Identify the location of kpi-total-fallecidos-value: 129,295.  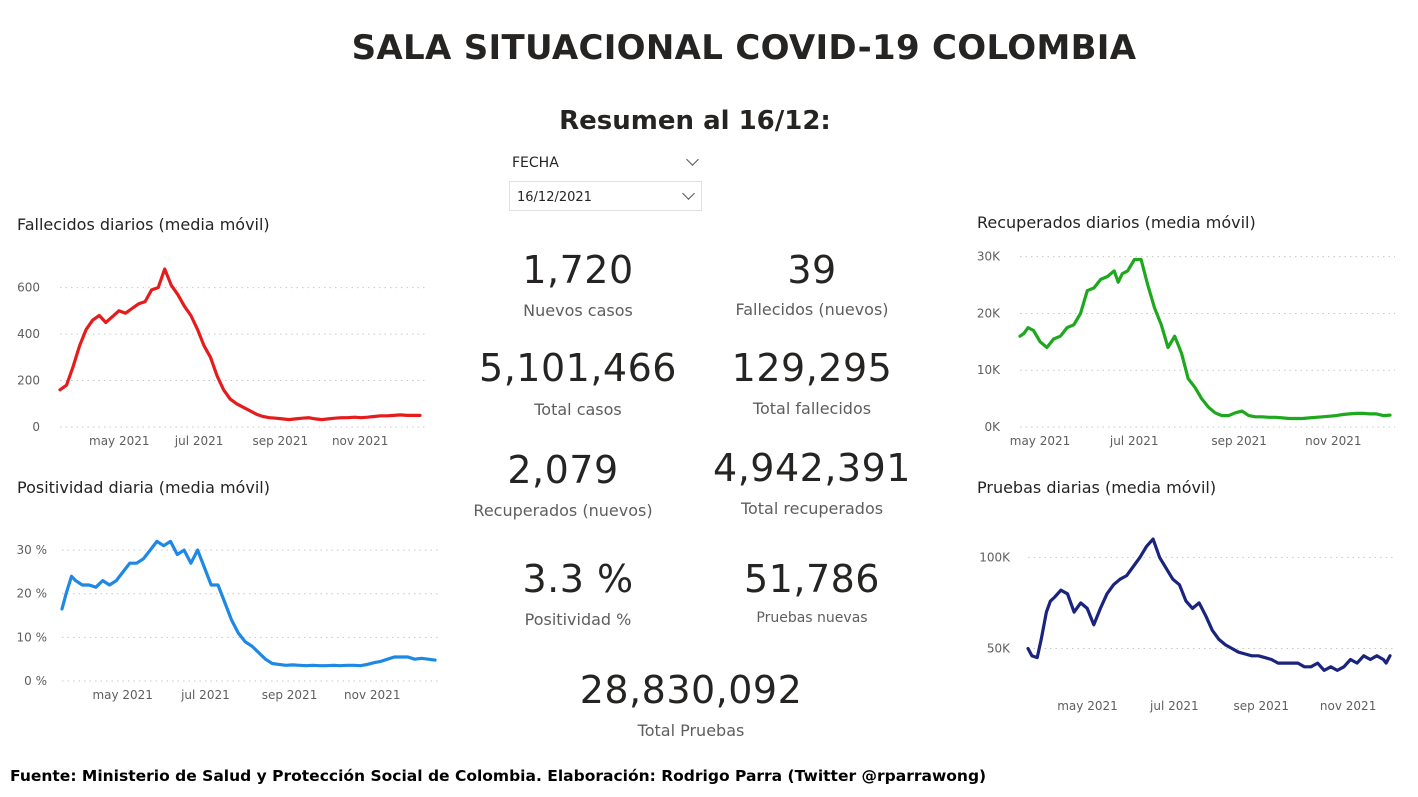
(812, 368).